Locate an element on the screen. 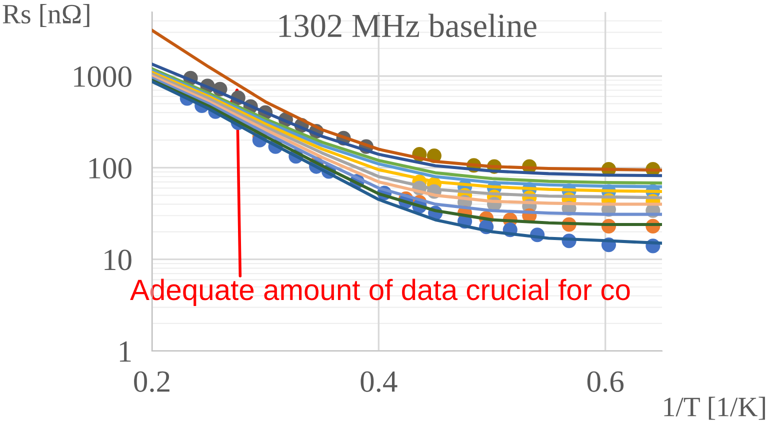 The width and height of the screenshot is (769, 426). annotation: Adequate amount of data crucial for co is located at coordinates (380, 292).